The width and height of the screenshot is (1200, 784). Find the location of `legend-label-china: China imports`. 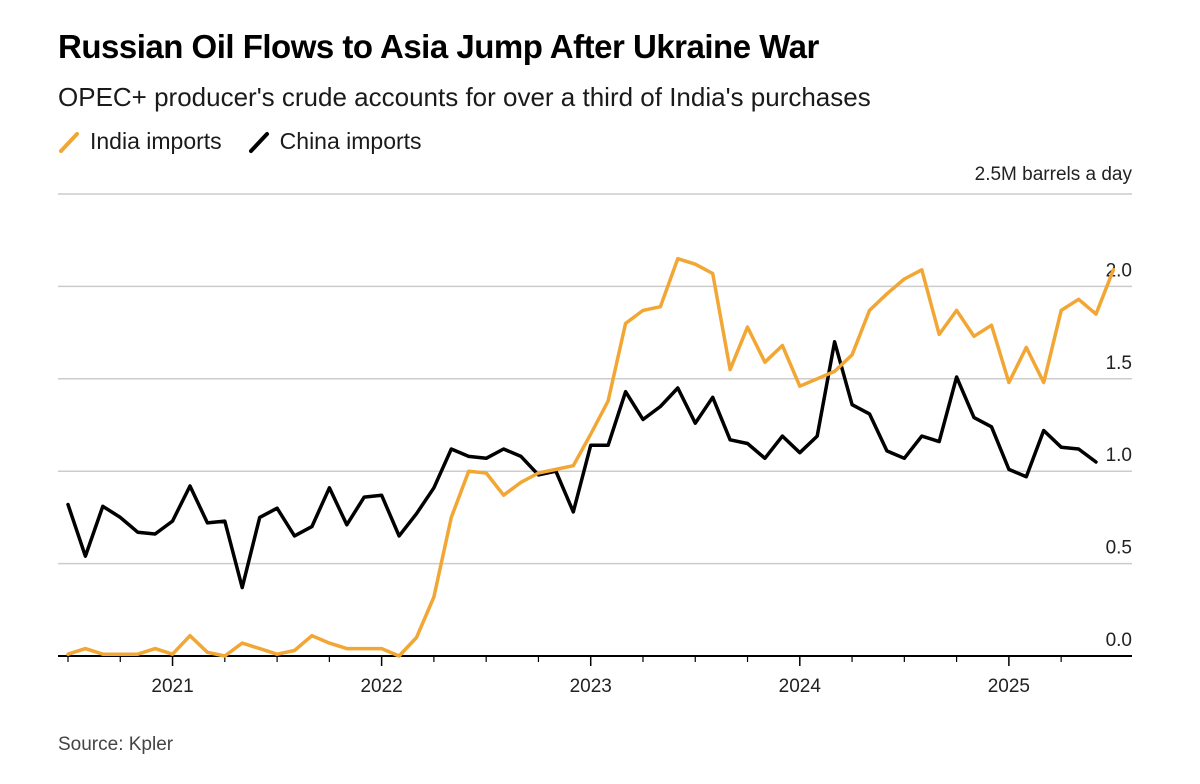

legend-label-china: China imports is located at coordinates (350, 141).